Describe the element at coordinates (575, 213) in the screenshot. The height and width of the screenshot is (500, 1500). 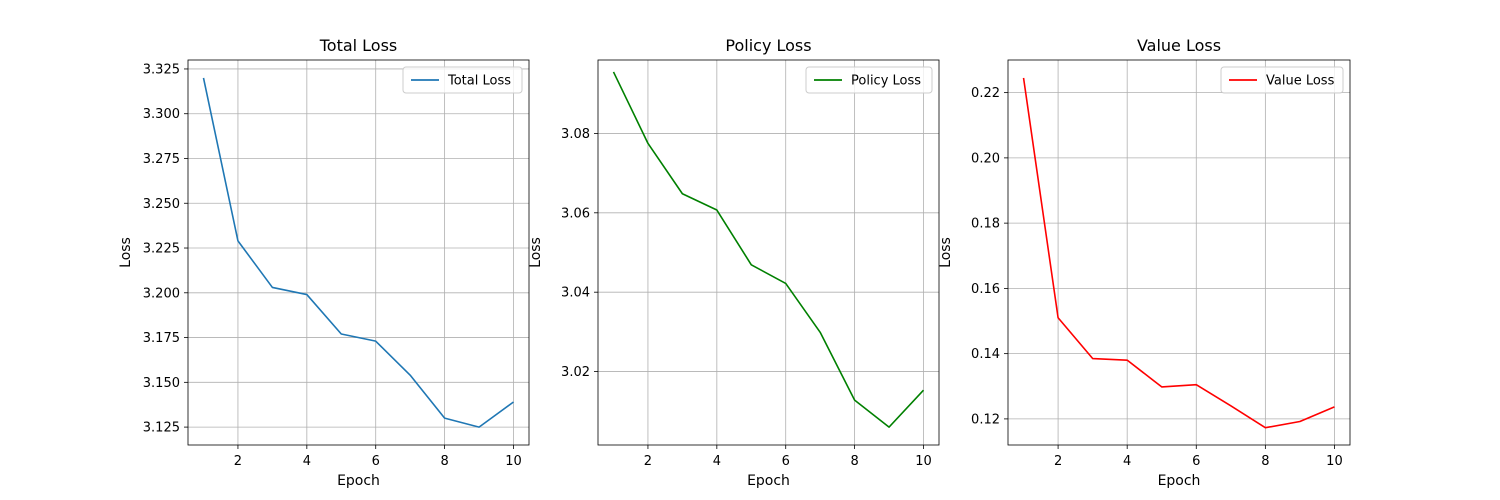
I see `y-tick-label: 3.06` at that location.